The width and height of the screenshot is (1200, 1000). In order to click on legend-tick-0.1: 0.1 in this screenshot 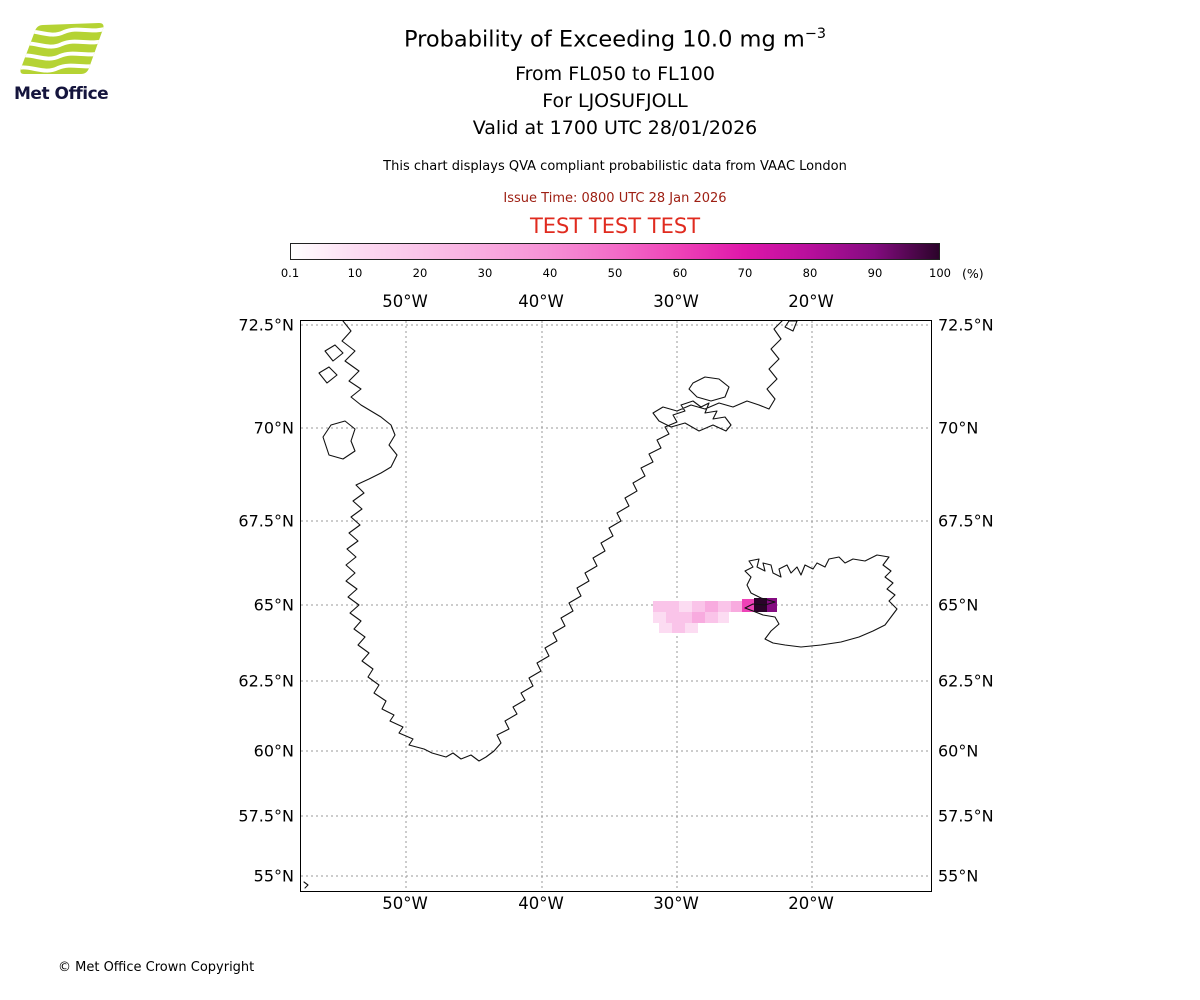, I will do `click(290, 273)`.